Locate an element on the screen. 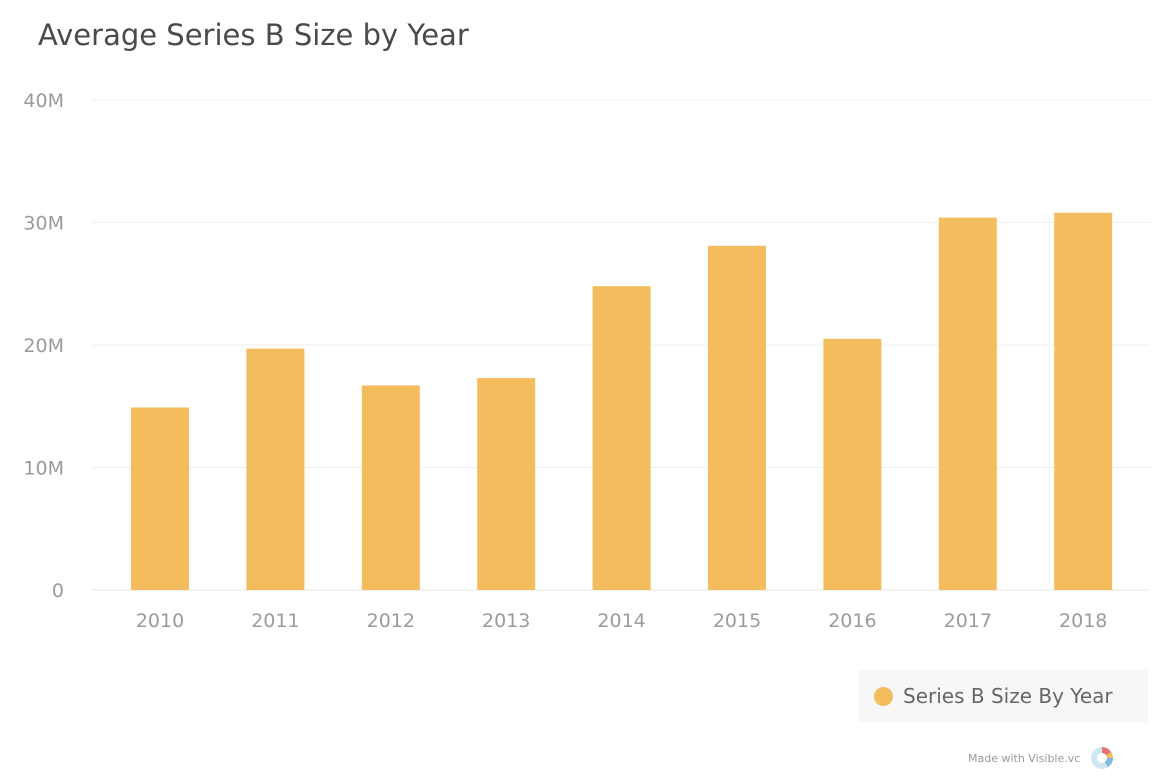 This screenshot has height=784, width=1154. x-tick-label: 2014 is located at coordinates (621, 621).